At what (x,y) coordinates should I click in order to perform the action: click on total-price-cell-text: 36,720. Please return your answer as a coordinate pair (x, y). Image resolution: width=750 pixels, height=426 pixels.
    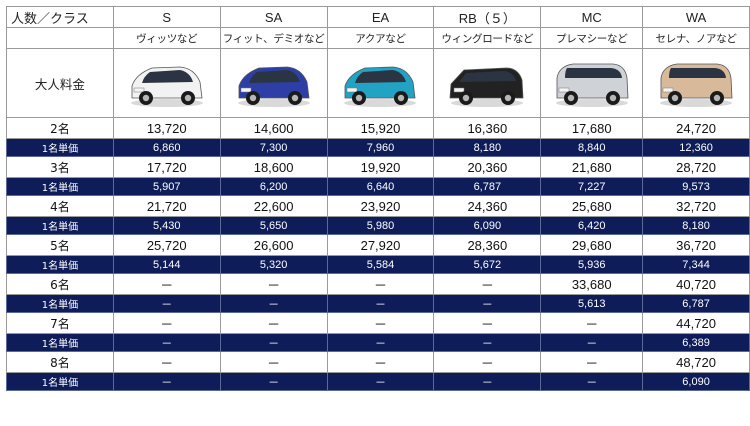
    Looking at the image, I should click on (696, 245).